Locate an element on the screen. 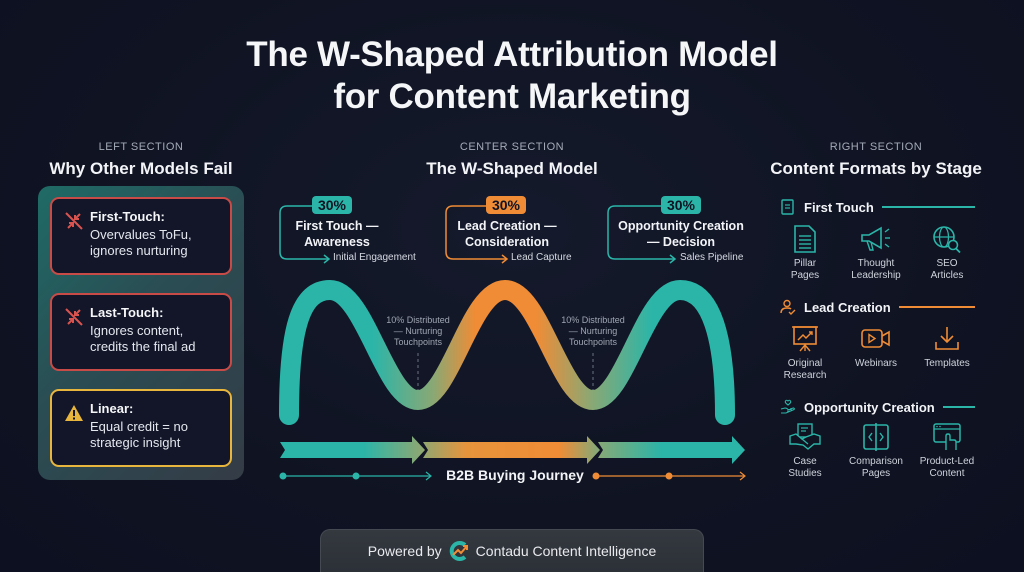 The width and height of the screenshot is (1024, 572). format-label-1: Comparison is located at coordinates (876, 461).